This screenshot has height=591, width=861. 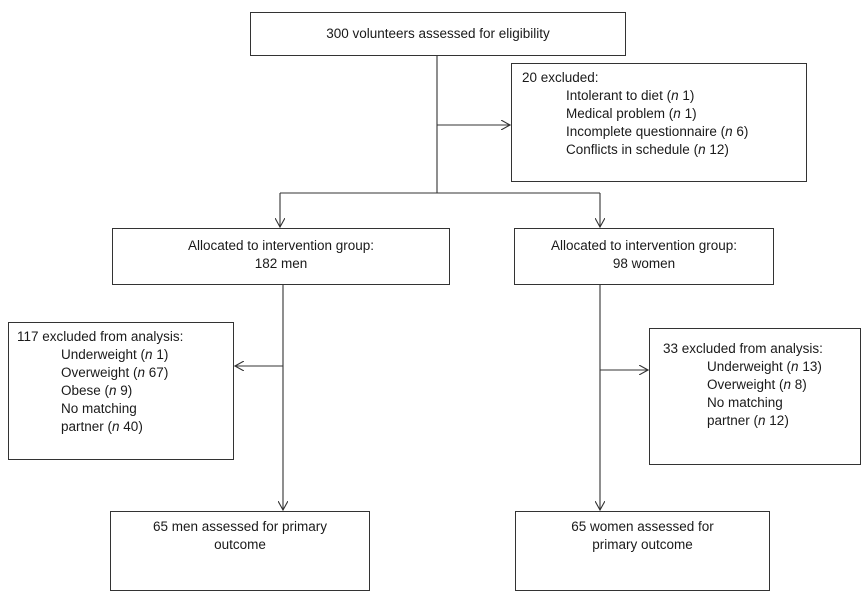 I want to click on outcome-women-line1: 65 women assessed for, so click(x=642, y=526).